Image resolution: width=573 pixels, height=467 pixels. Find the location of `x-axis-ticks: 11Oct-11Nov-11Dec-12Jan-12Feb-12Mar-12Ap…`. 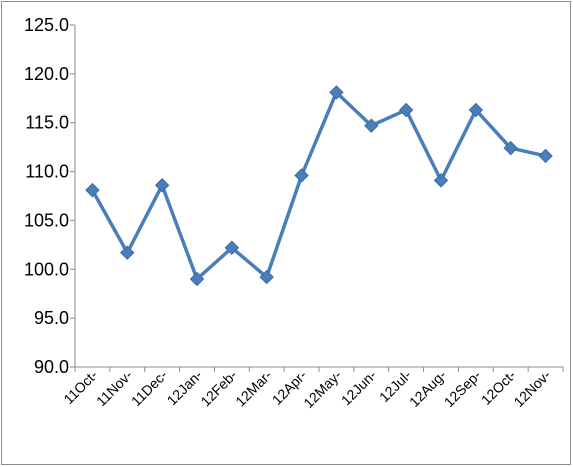

x-axis-ticks: 11Oct-11Nov-11Dec-12Jan-12Feb-12Mar-12Ap… is located at coordinates (312, 389).